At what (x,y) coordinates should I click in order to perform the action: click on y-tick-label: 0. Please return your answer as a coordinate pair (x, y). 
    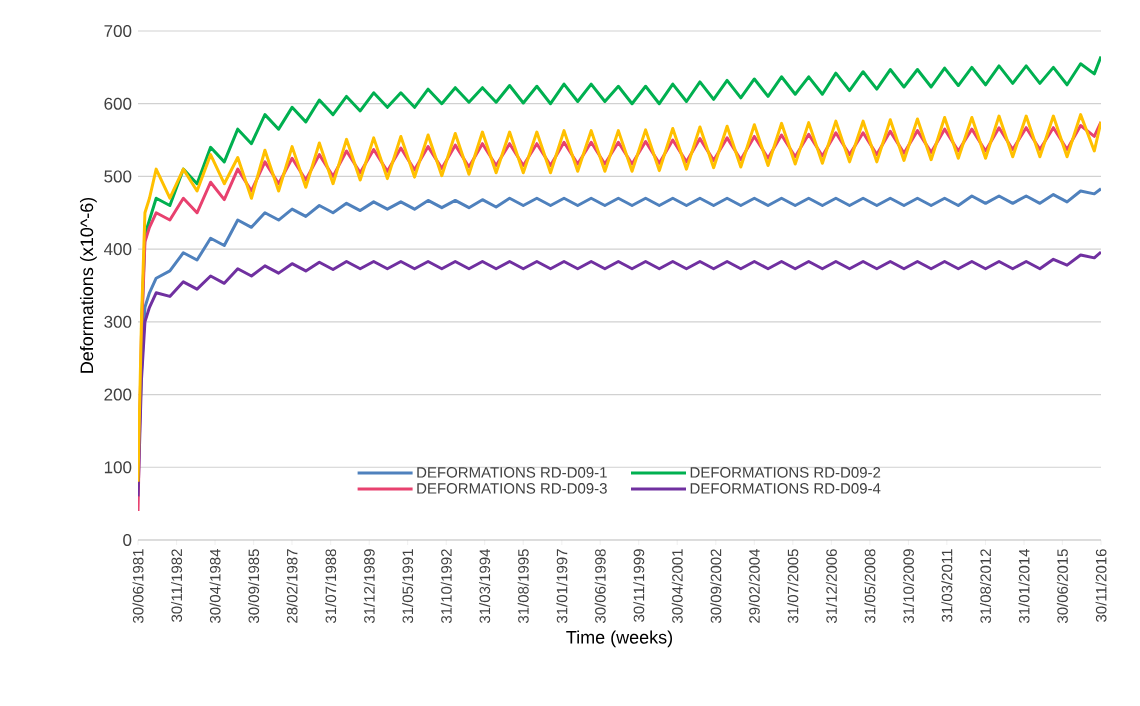
    Looking at the image, I should click on (127, 540).